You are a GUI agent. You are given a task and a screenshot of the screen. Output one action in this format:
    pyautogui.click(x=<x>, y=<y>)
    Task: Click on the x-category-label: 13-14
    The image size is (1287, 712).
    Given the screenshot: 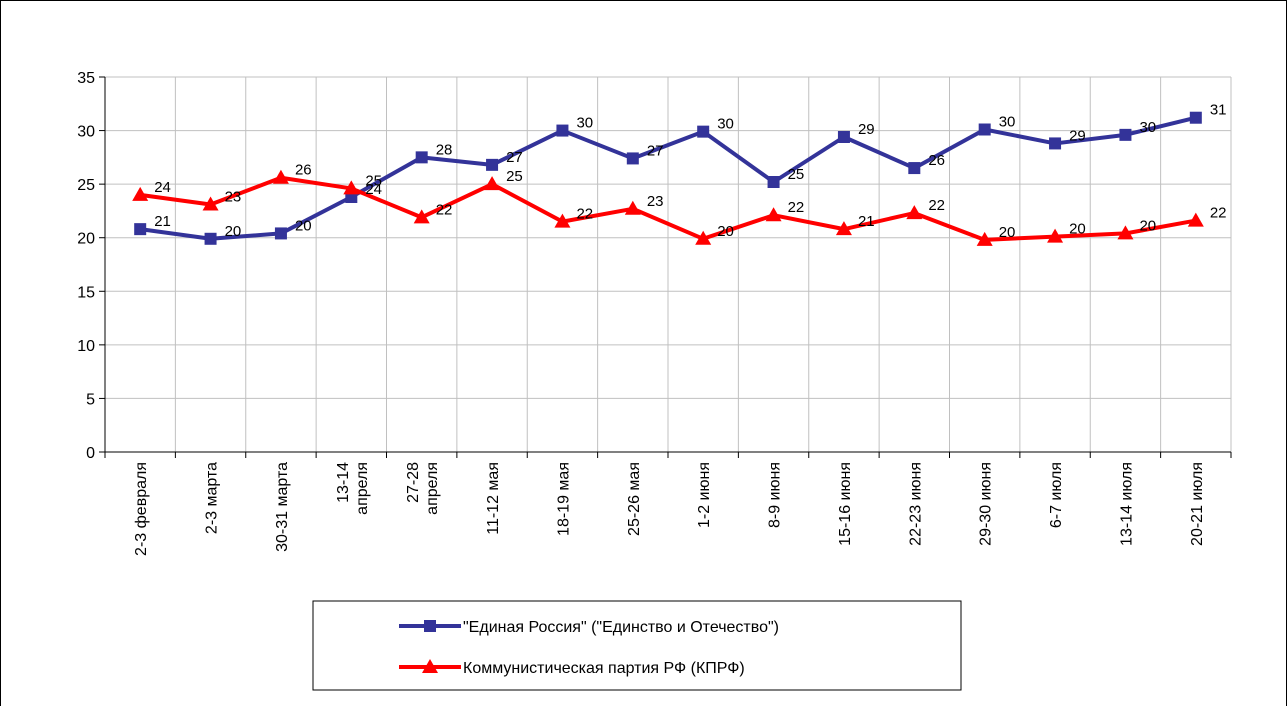 What is the action you would take?
    pyautogui.click(x=343, y=482)
    